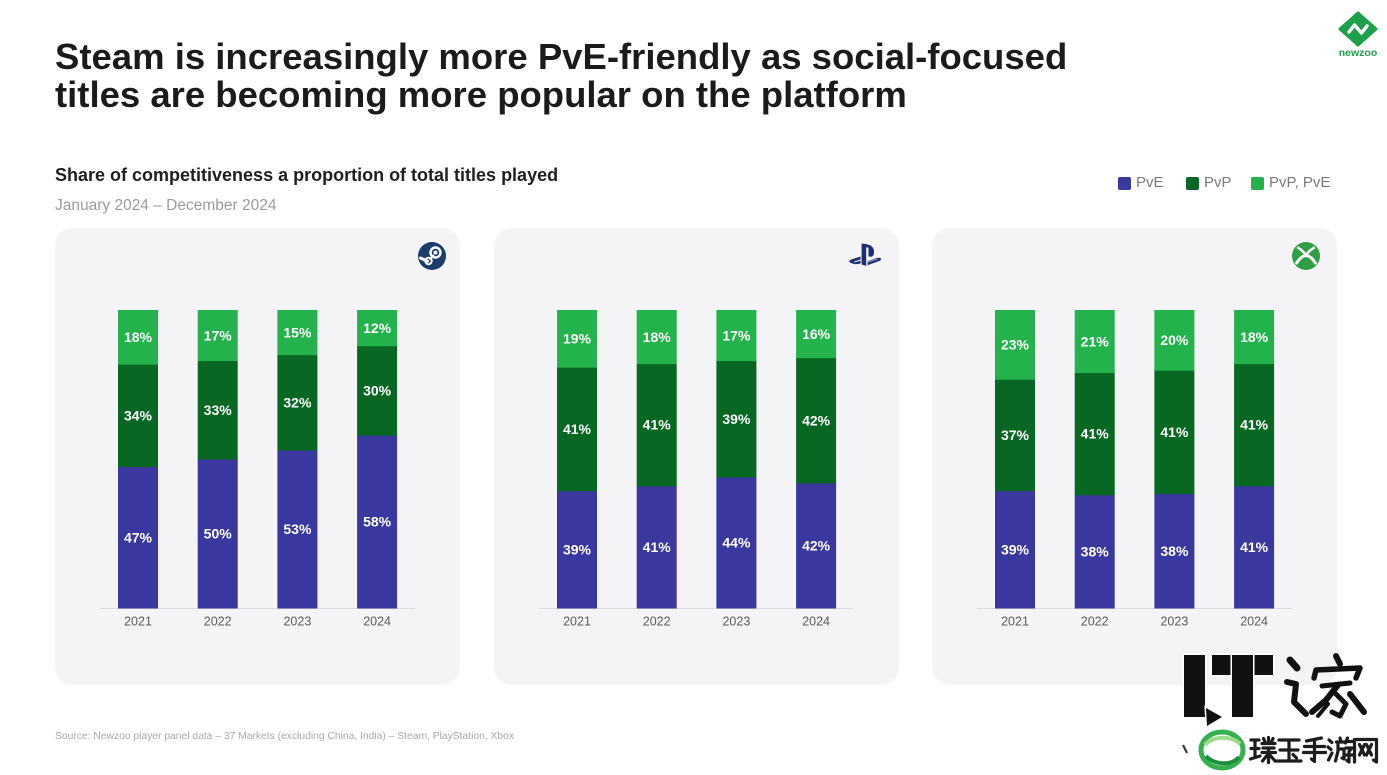 Image resolution: width=1387 pixels, height=775 pixels. What do you see at coordinates (1313, 750) in the screenshot?
I see `watermark-site-text` at bounding box center [1313, 750].